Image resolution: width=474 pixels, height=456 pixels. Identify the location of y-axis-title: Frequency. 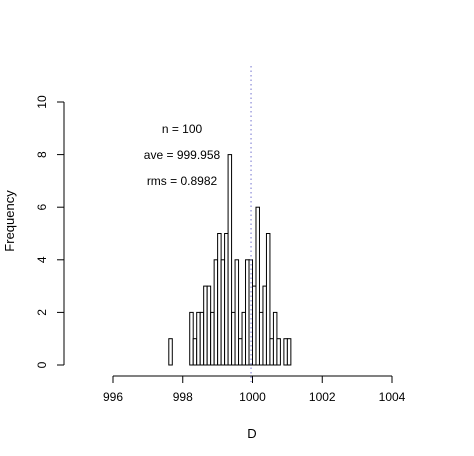
(9, 221).